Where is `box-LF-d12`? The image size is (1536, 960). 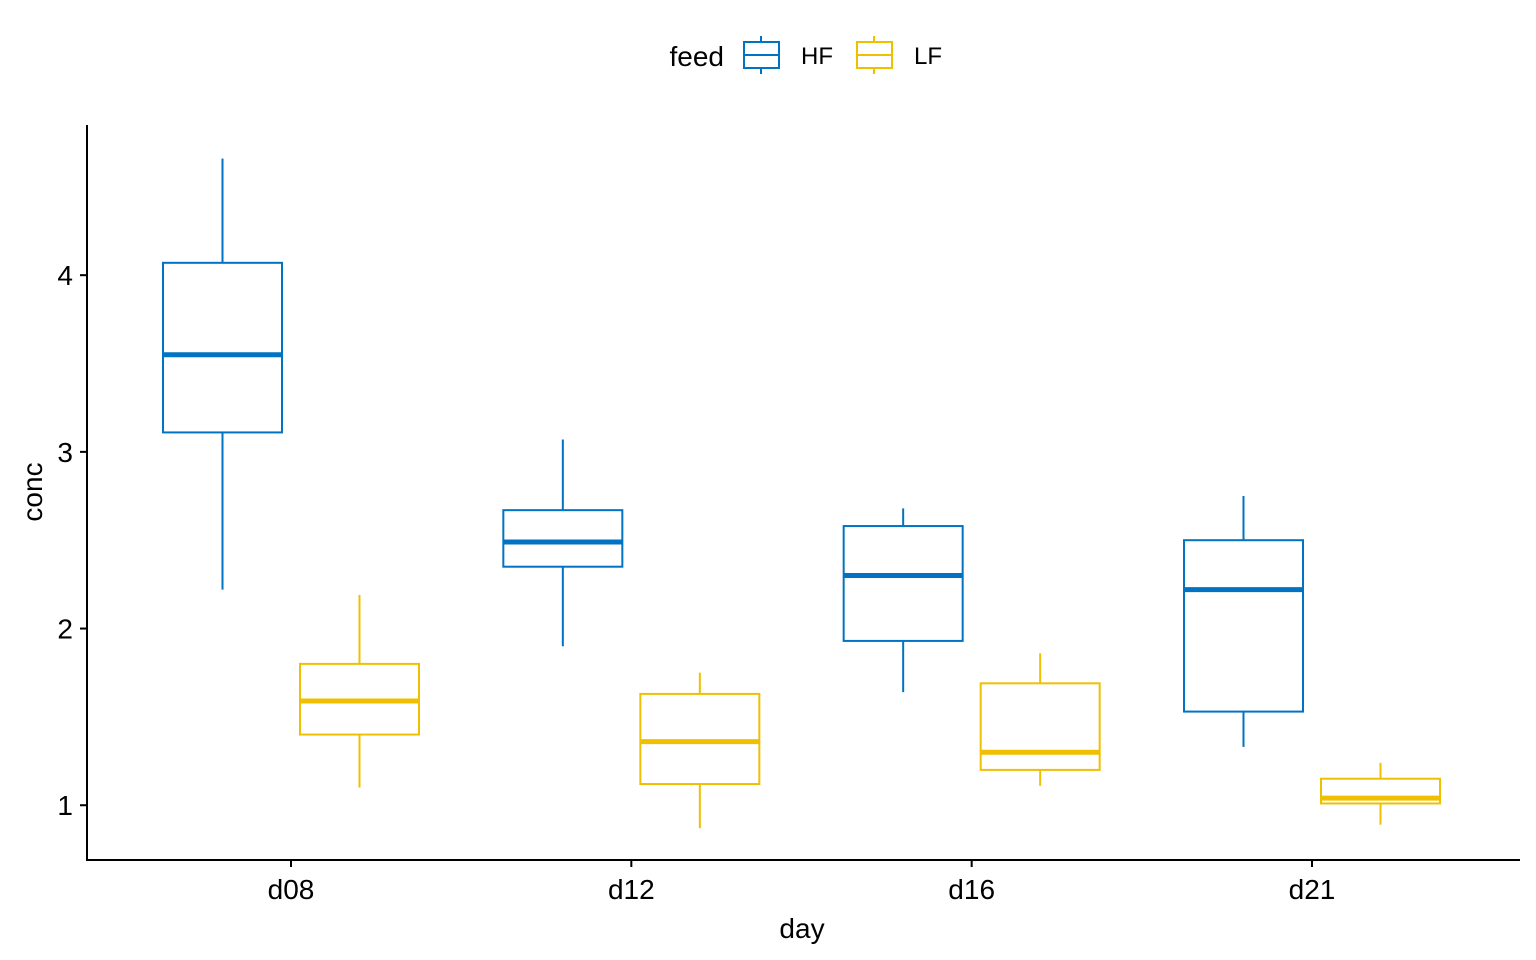
box-LF-d12 is located at coordinates (700, 750).